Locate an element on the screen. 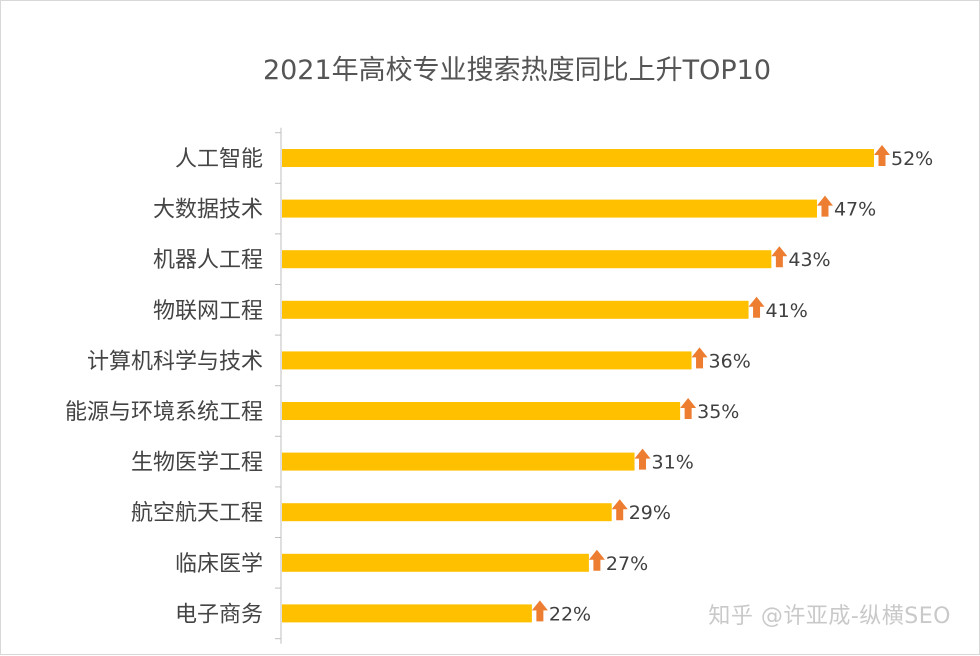 This screenshot has height=656, width=980. value-label: 52% is located at coordinates (912, 159).